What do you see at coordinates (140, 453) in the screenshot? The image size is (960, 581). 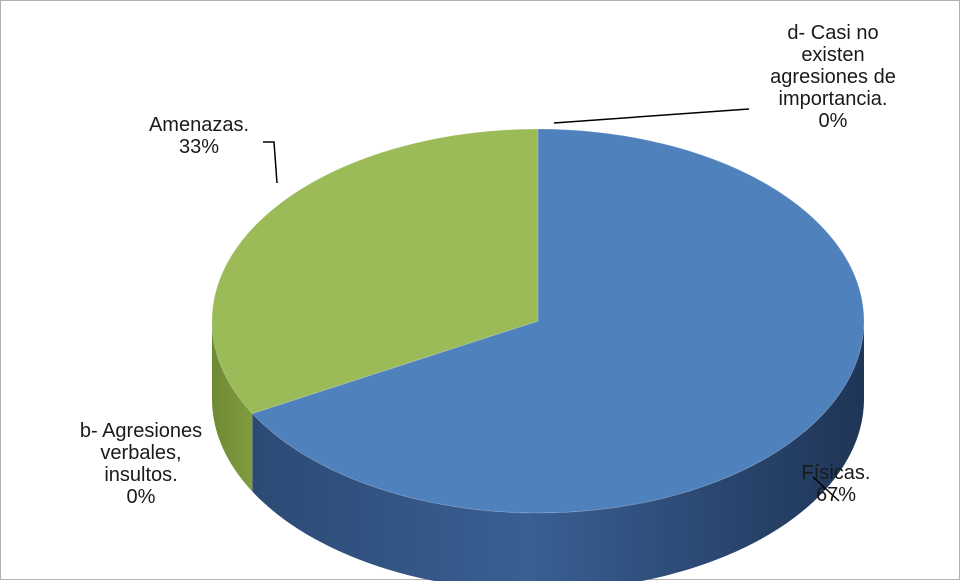 I see `data-label-1-line-1: verbales,` at bounding box center [140, 453].